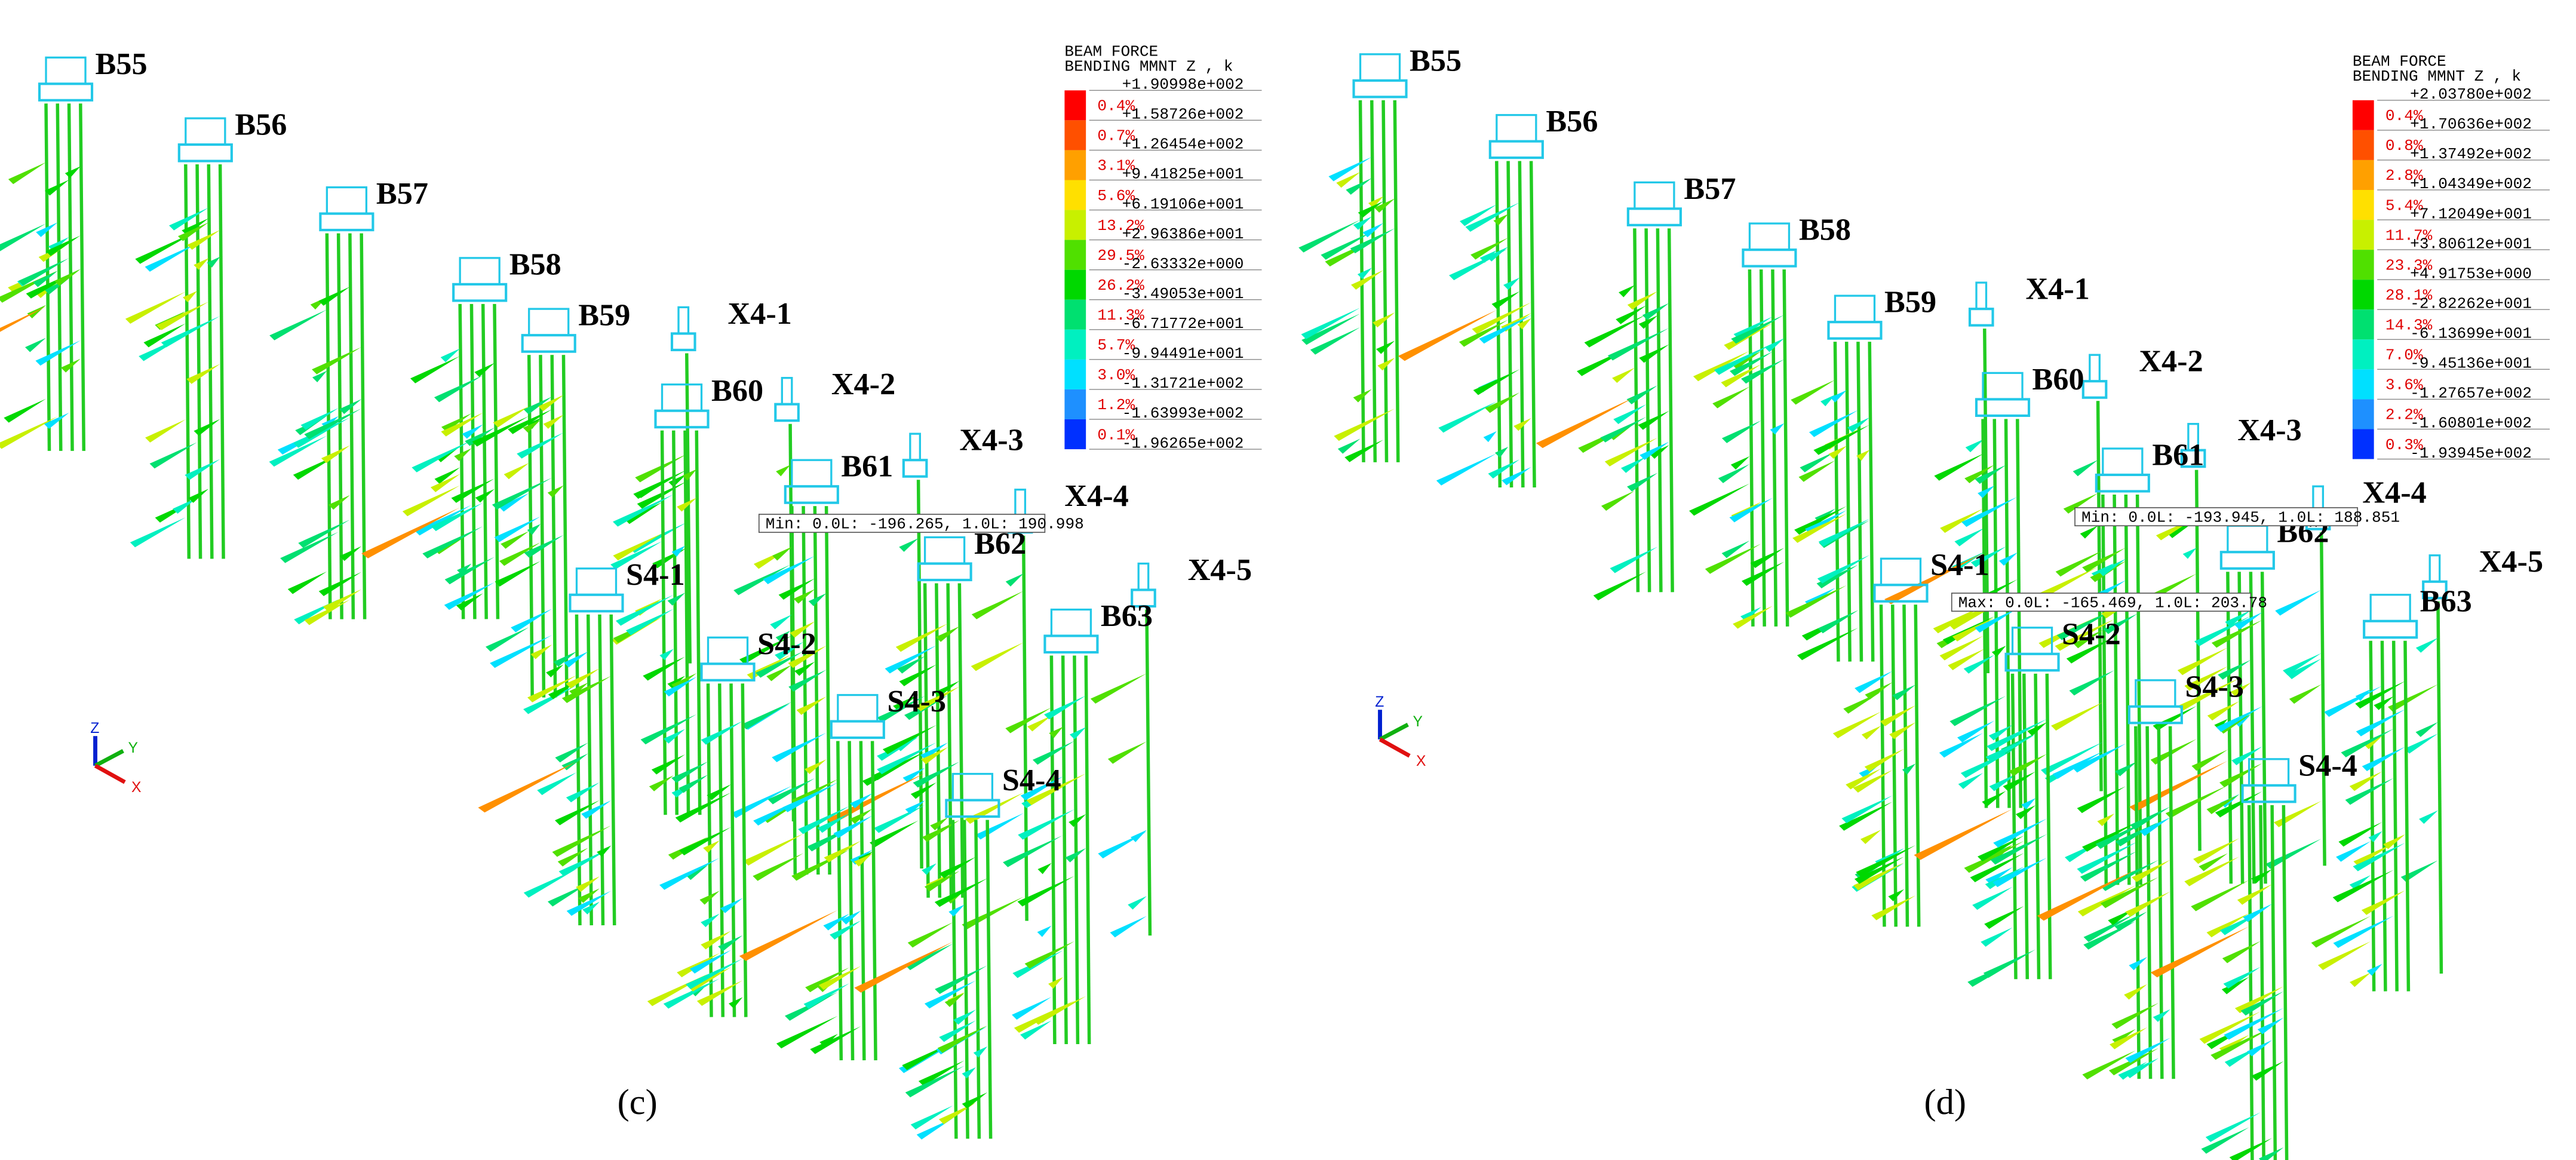  I want to click on caption: (d), so click(1945, 1102).